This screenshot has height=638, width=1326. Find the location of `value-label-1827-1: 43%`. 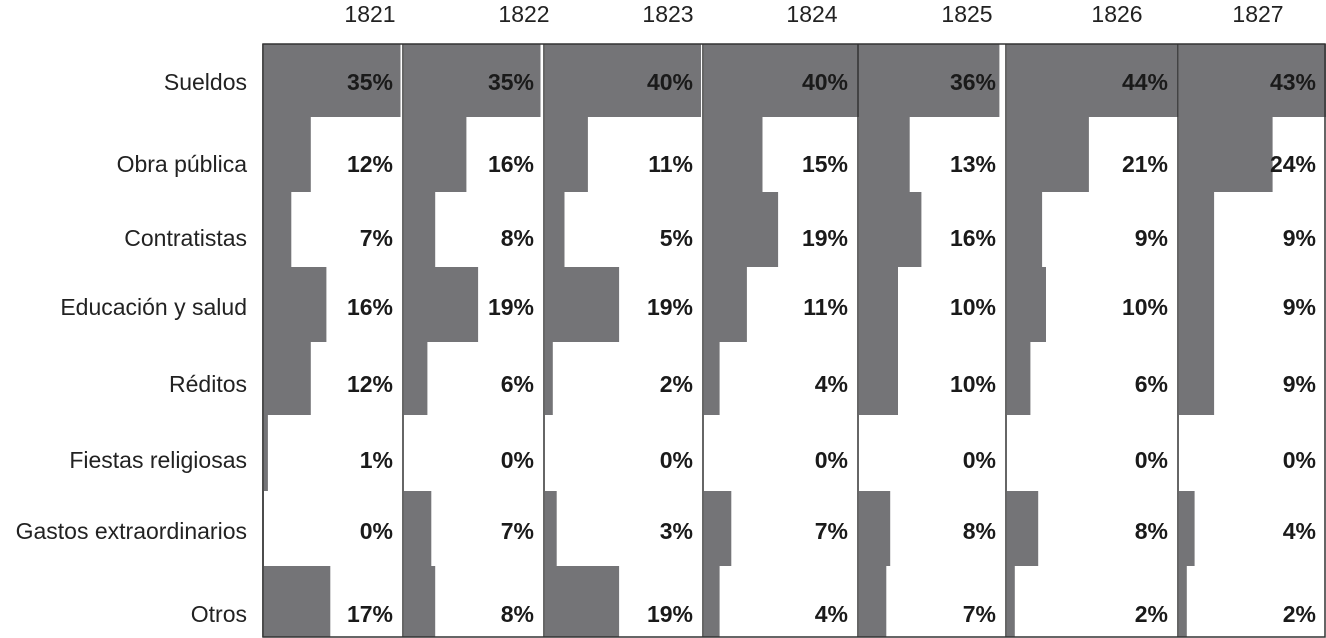

value-label-1827-1: 43% is located at coordinates (1293, 82).